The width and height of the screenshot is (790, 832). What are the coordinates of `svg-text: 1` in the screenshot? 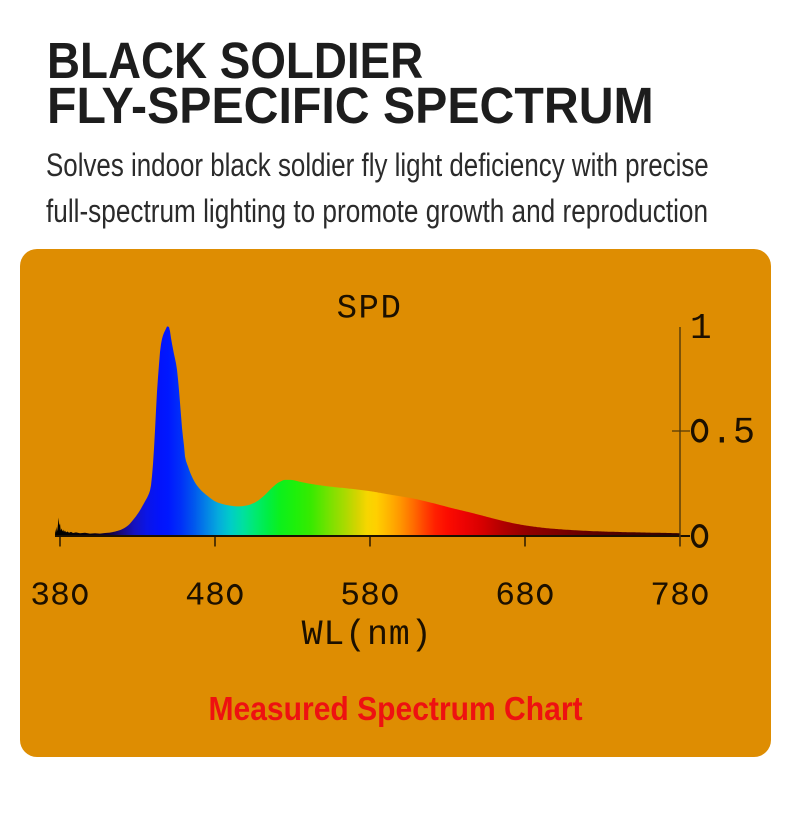 It's located at (701, 328).